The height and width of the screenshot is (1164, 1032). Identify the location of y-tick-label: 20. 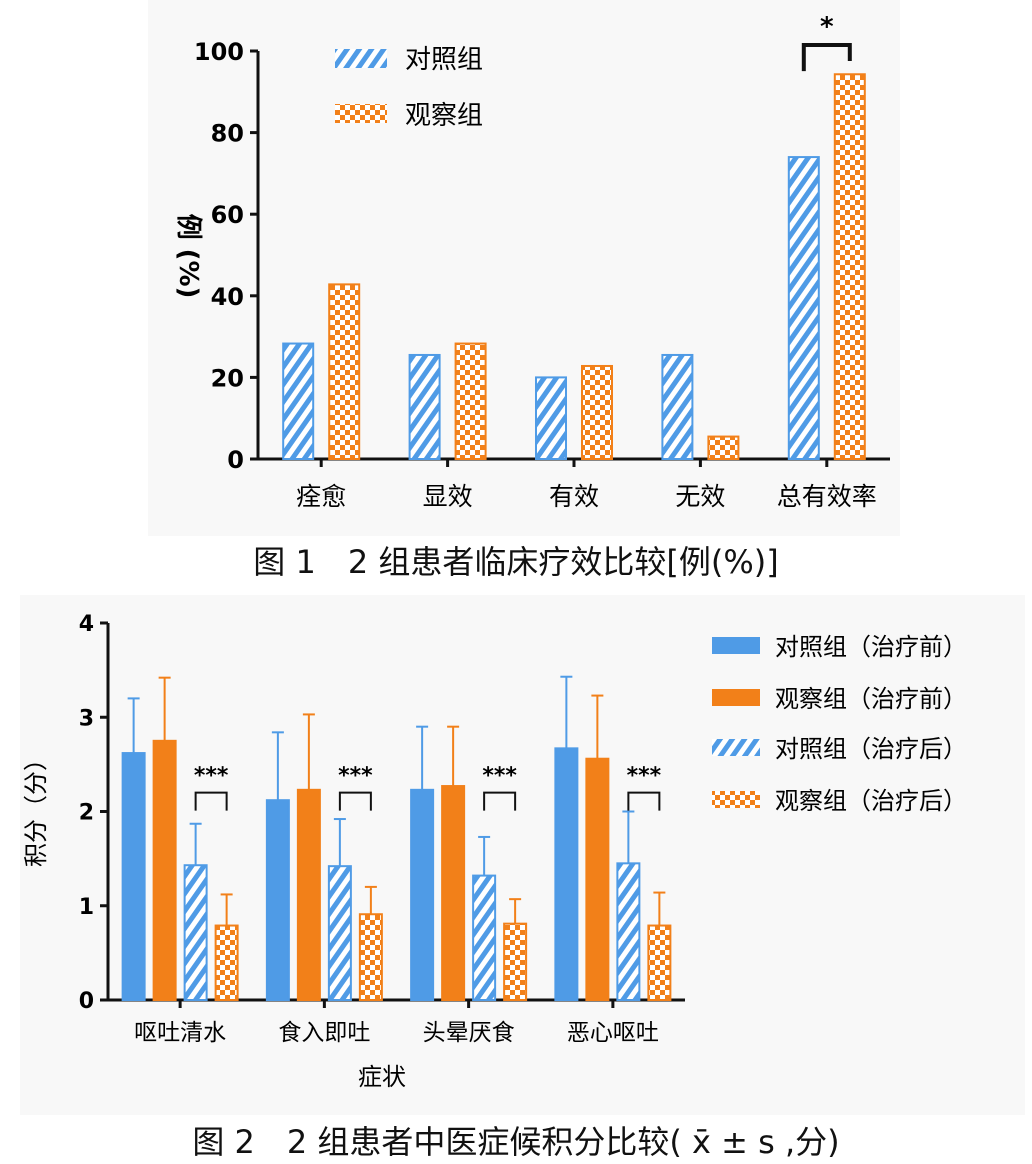
(227, 378).